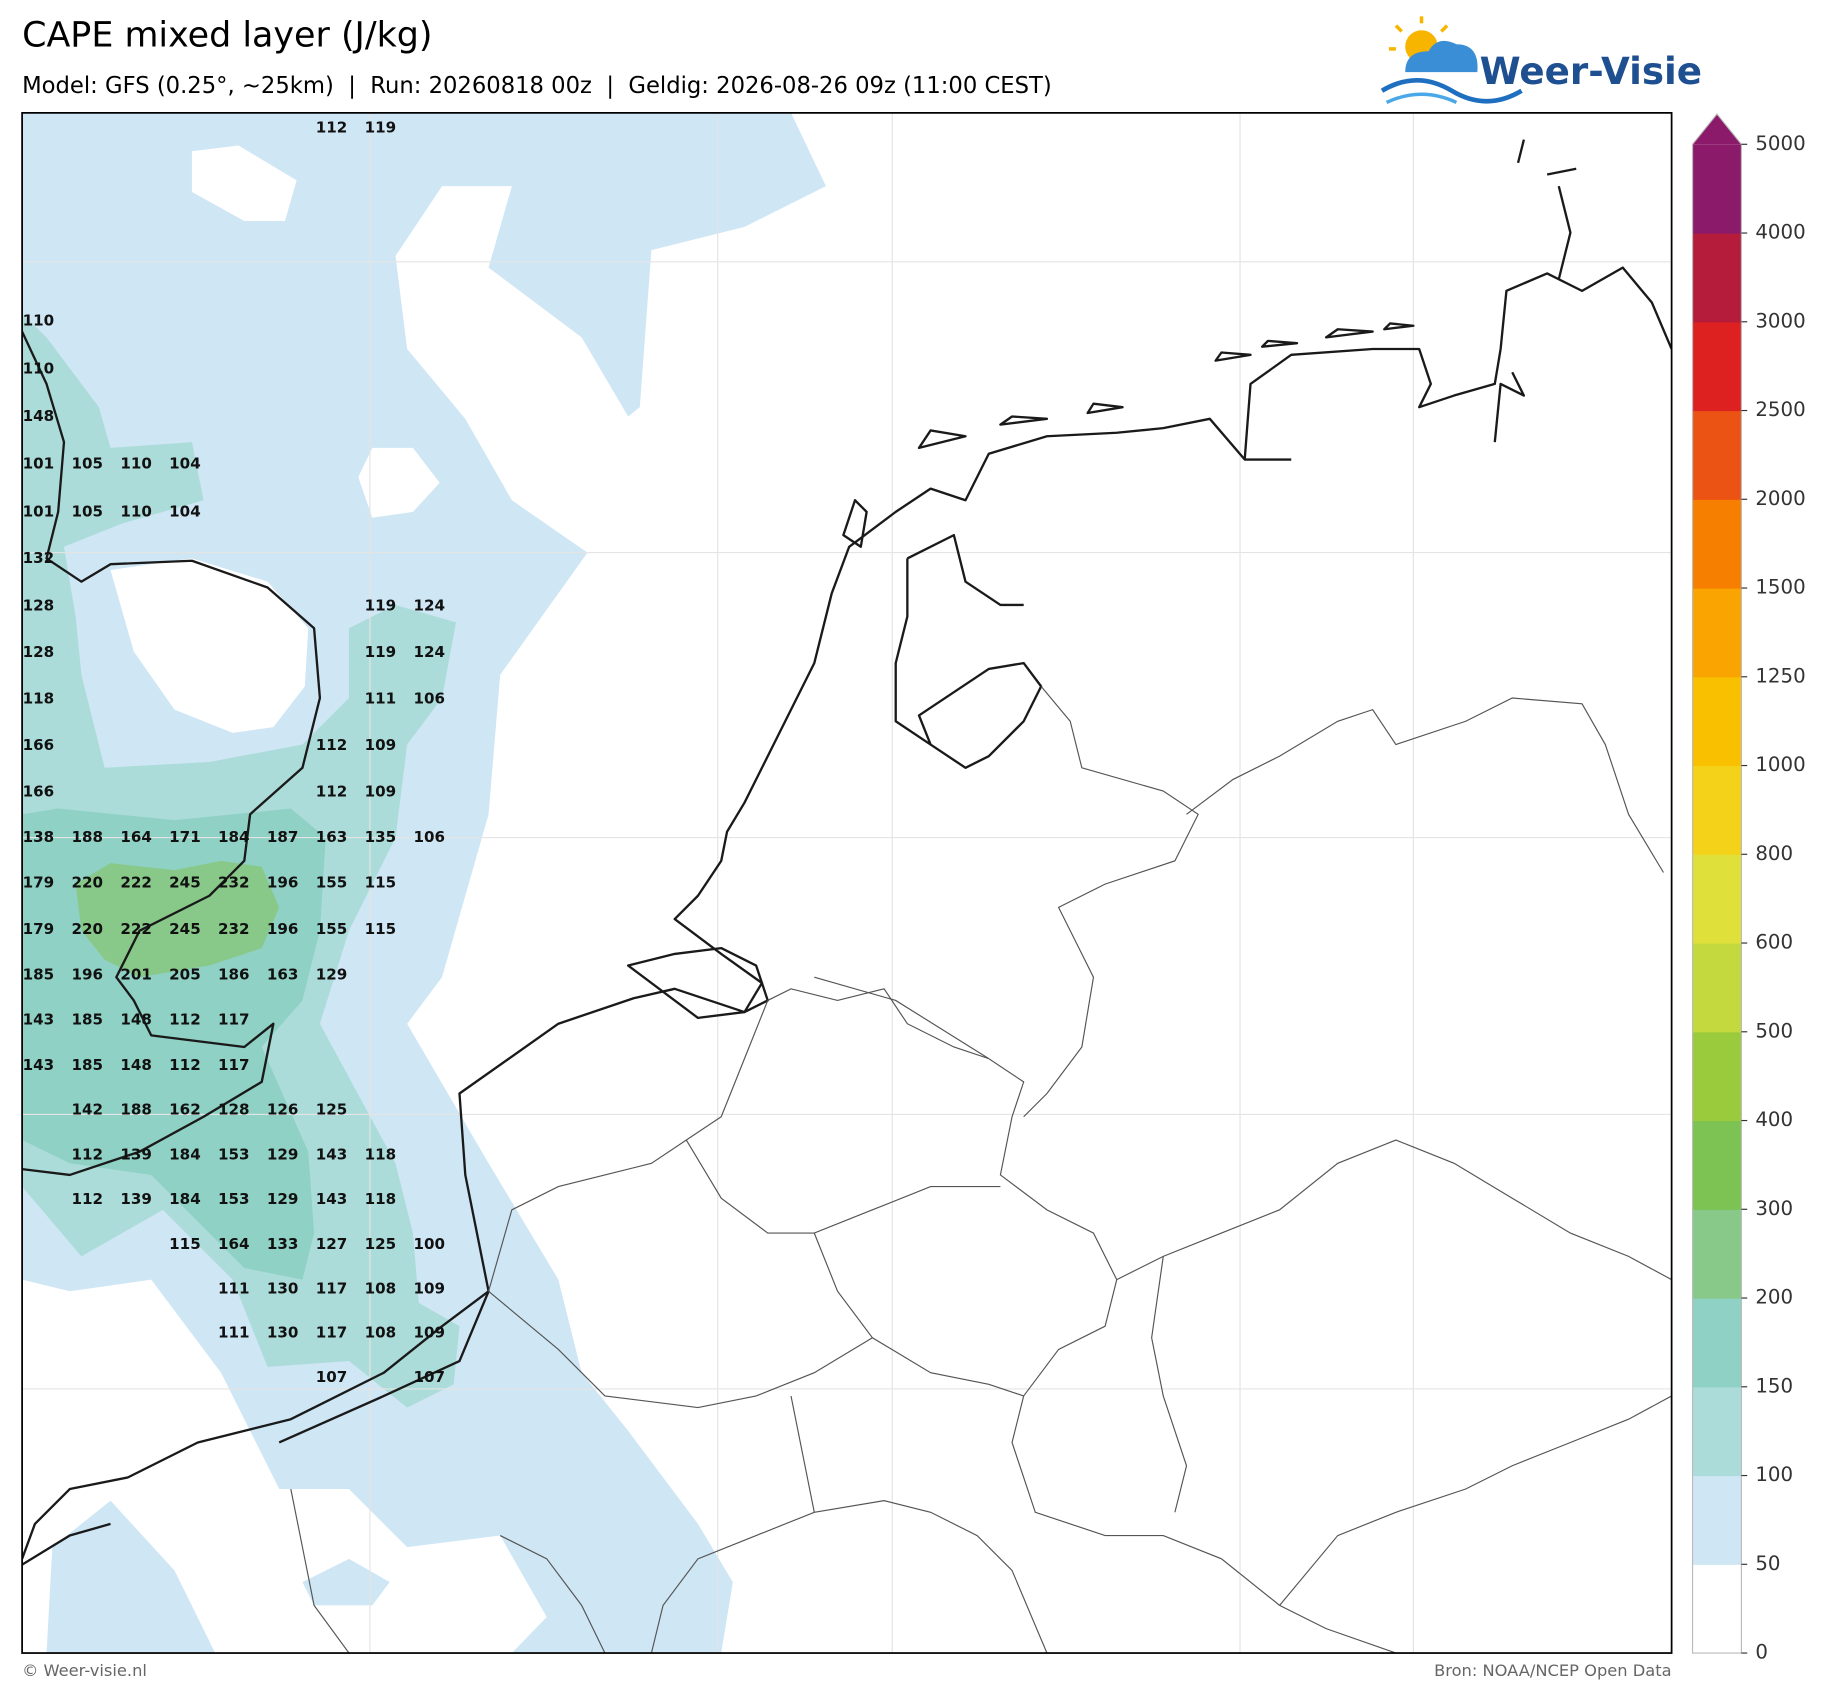  Describe the element at coordinates (39, 416) in the screenshot. I see `value-label: 148` at that location.